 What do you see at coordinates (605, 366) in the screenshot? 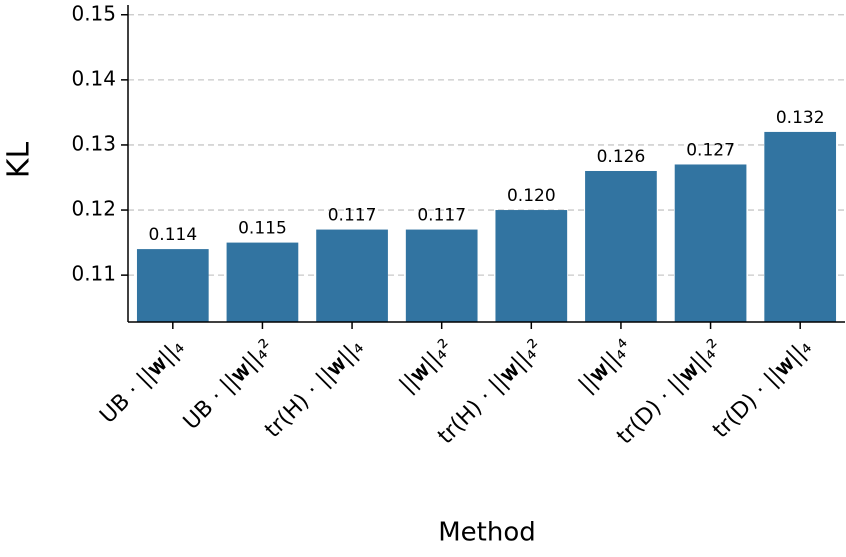
I see `x-tick-label: ||𝐰||₄⁴` at bounding box center [605, 366].